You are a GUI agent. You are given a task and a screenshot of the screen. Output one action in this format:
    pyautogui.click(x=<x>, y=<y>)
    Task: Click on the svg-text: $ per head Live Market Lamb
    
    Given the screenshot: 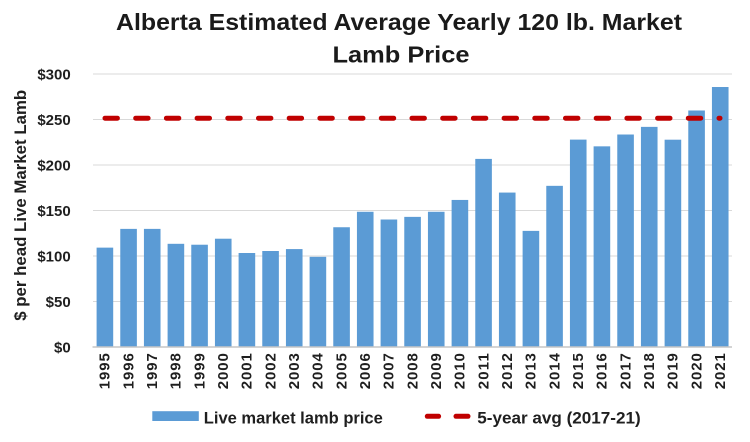 What is the action you would take?
    pyautogui.click(x=21, y=205)
    